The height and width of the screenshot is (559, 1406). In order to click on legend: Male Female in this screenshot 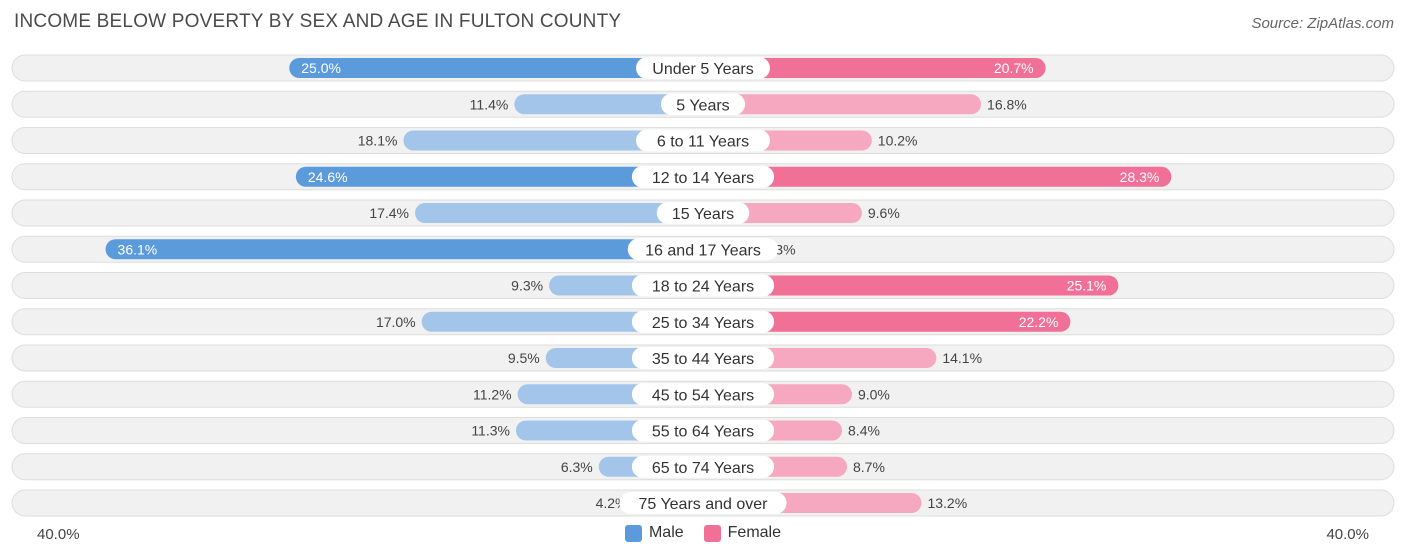, I will do `click(703, 533)`.